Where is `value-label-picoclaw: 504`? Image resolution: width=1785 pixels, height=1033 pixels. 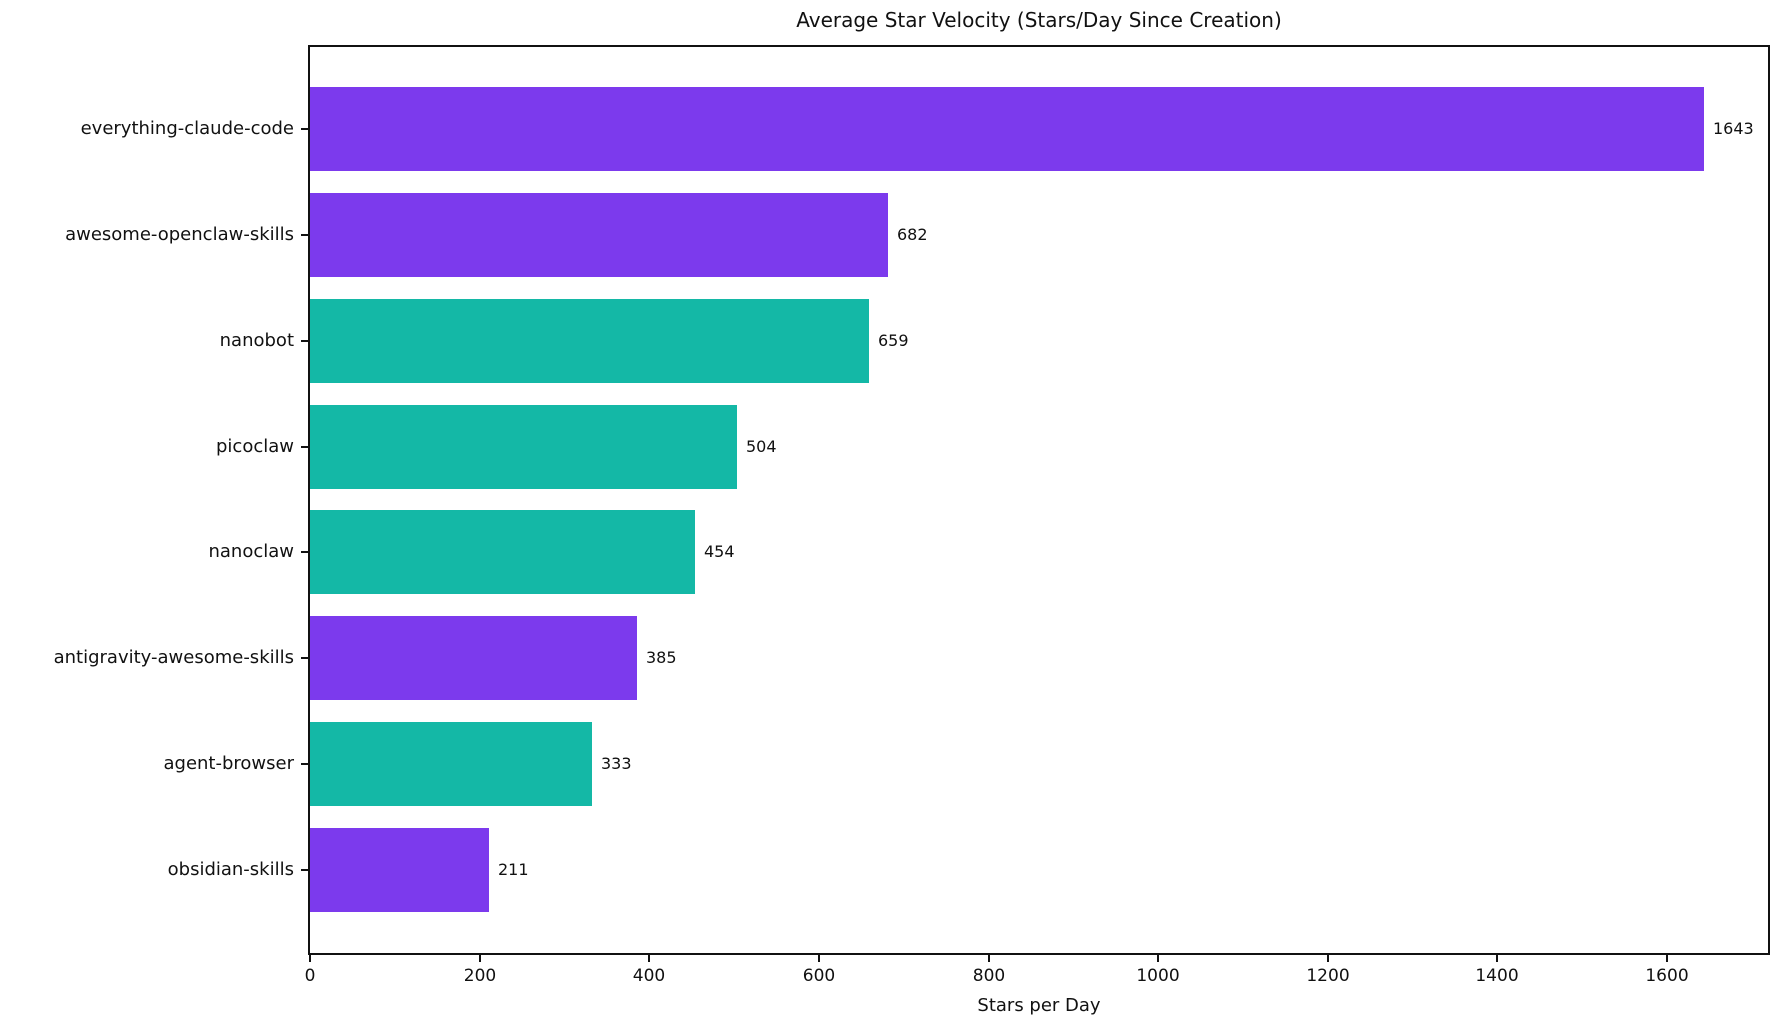 value-label-picoclaw: 504 is located at coordinates (761, 446).